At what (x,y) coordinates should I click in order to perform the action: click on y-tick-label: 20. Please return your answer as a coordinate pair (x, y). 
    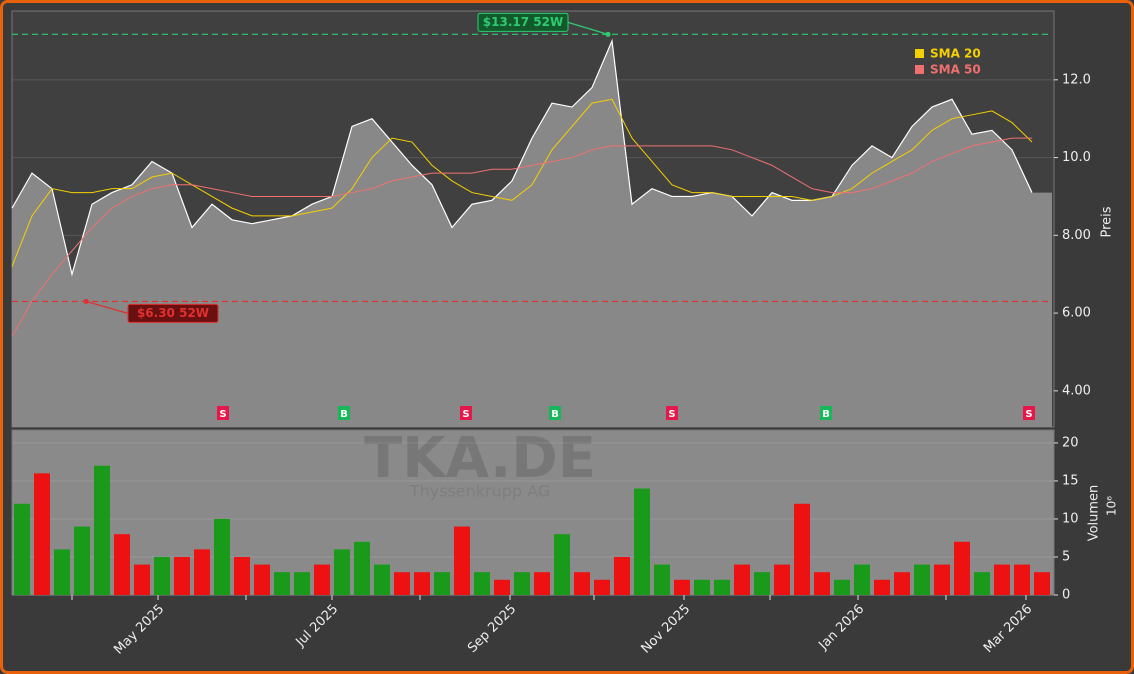
    Looking at the image, I should click on (1070, 442).